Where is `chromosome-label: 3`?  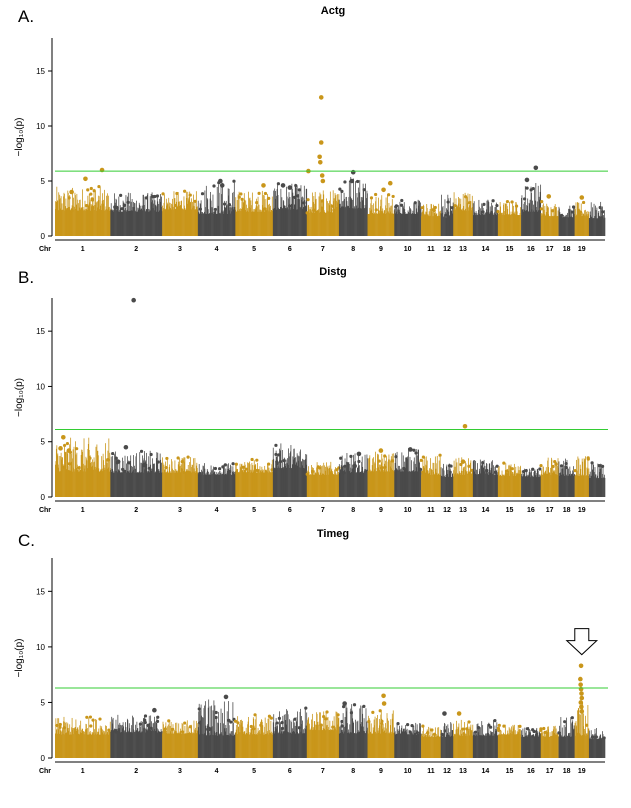
chromosome-label: 3 is located at coordinates (180, 249).